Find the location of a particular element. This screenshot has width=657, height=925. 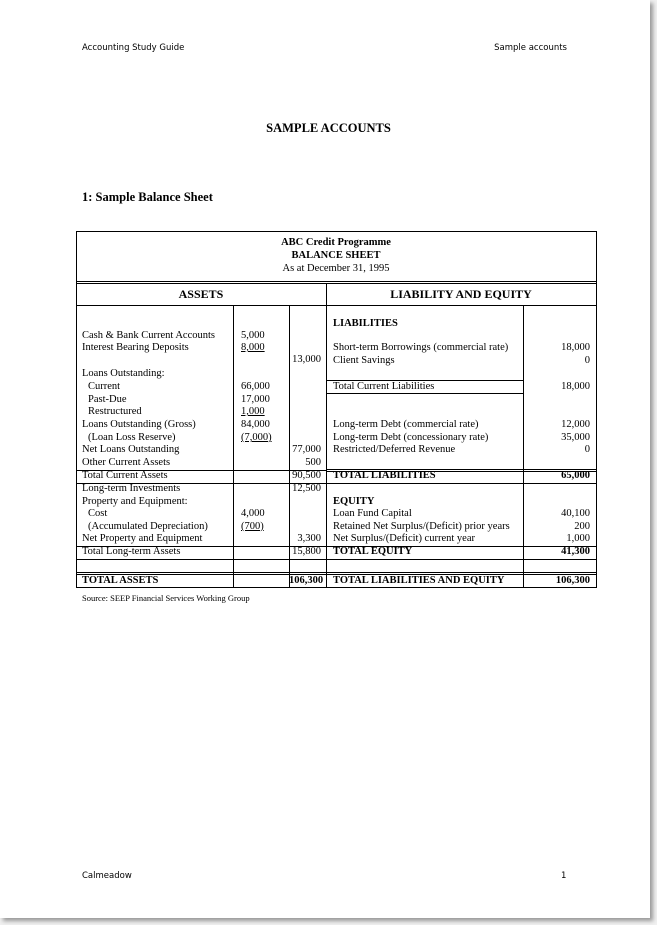

liability-label: Loan Fund Capital is located at coordinates (372, 513).